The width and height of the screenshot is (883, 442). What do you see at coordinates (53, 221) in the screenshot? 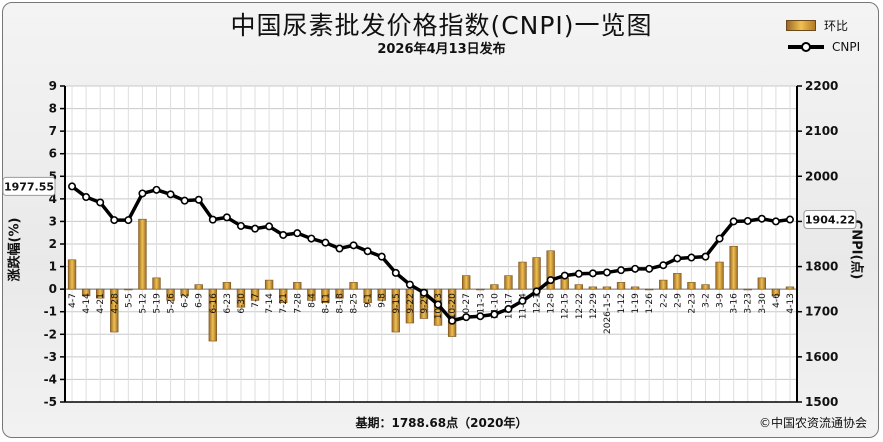
I see `y-tick-label: 3` at bounding box center [53, 221].